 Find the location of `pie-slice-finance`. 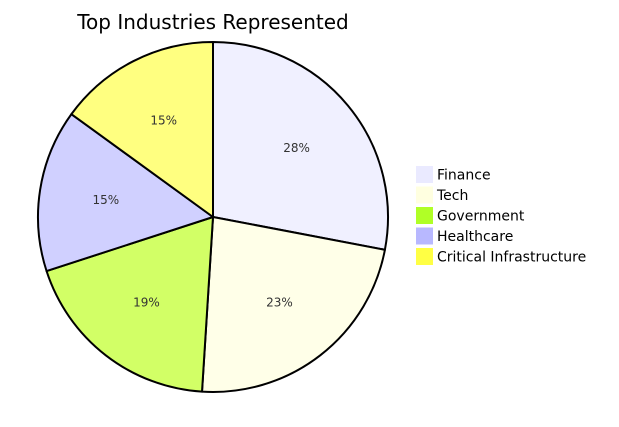

pie-slice-finance is located at coordinates (300, 146).